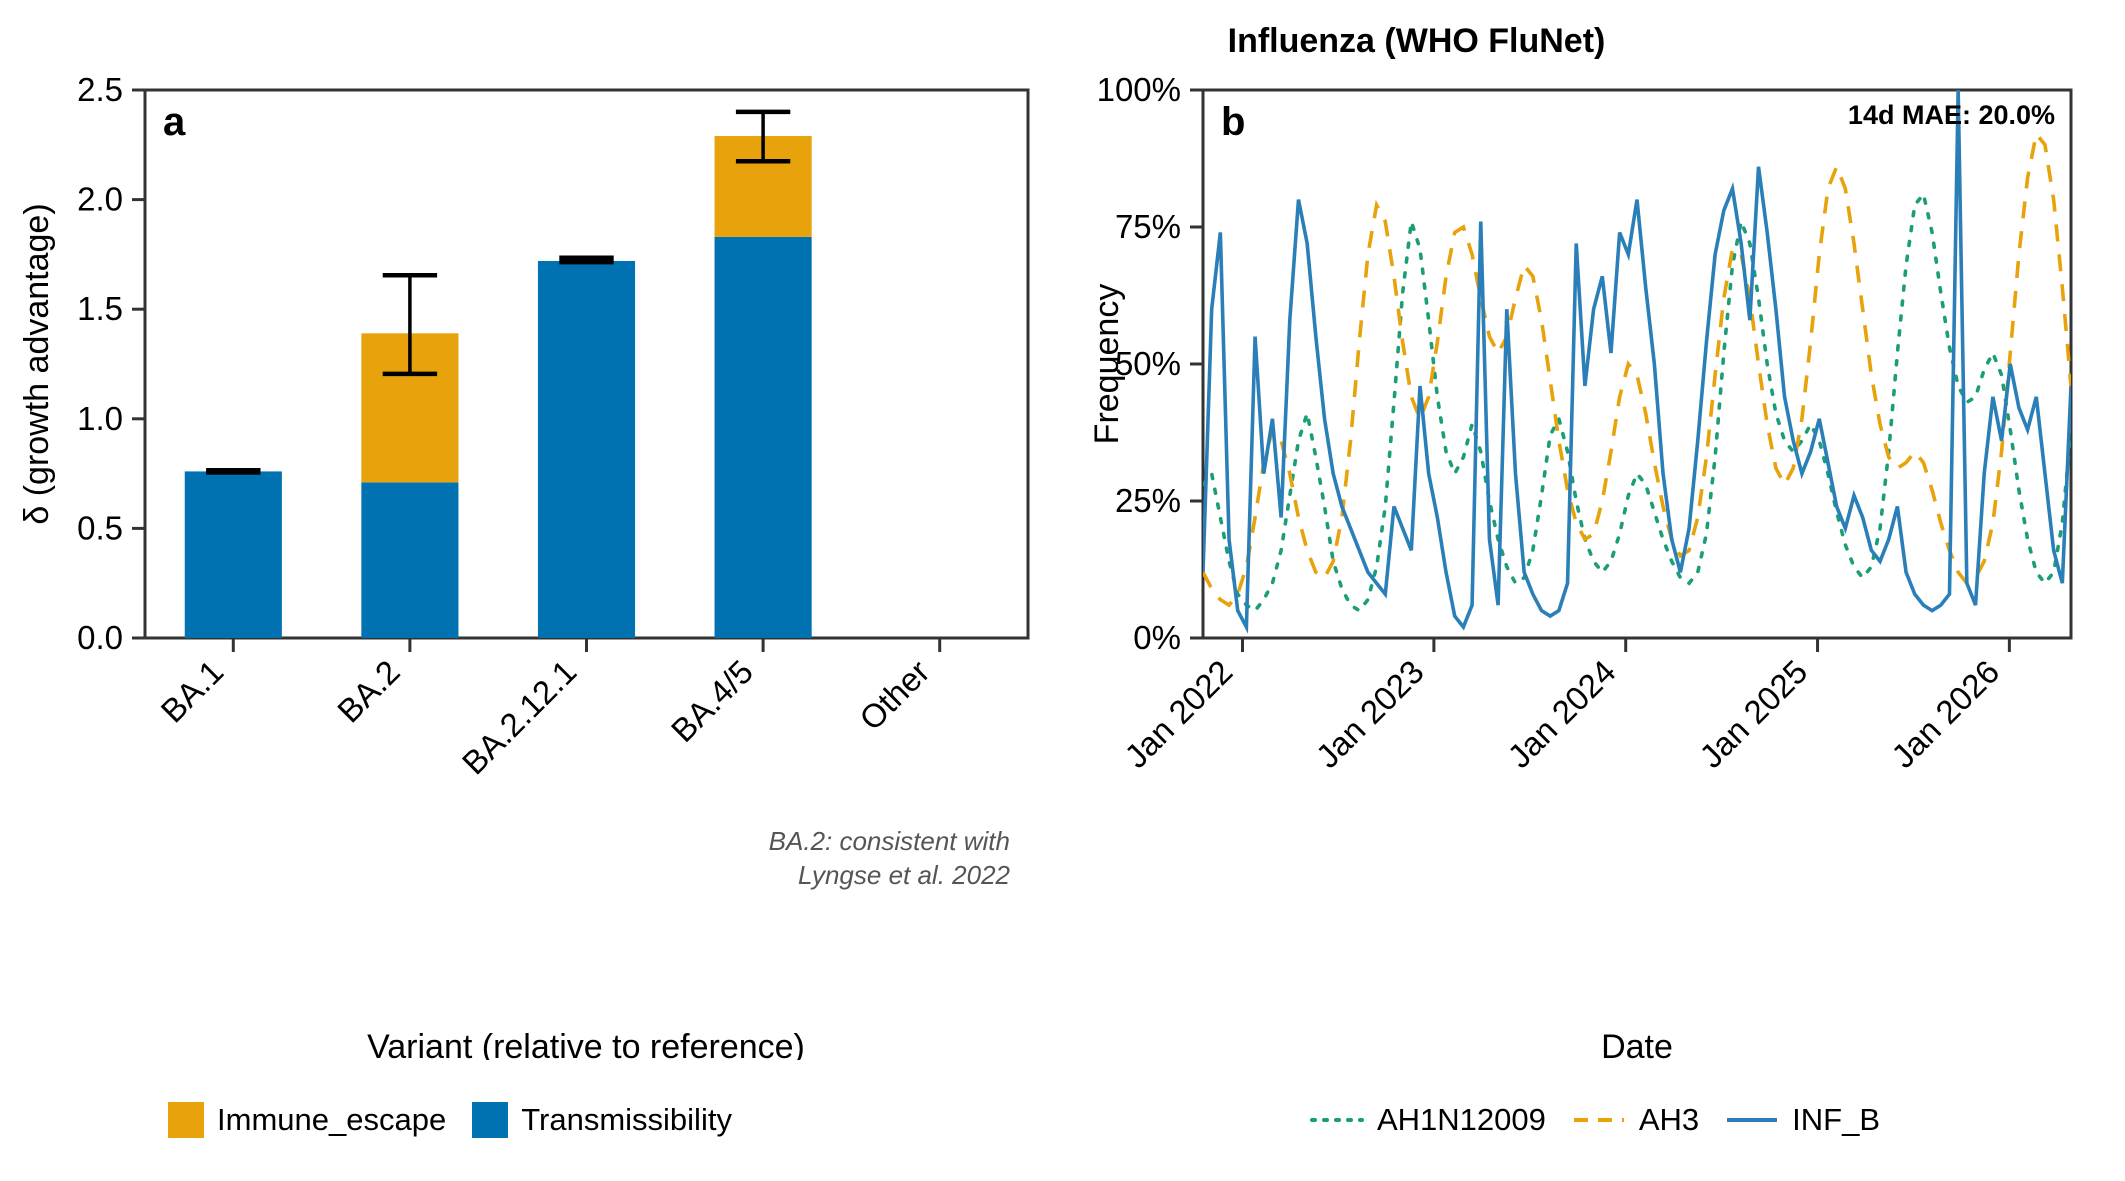 This screenshot has height=1181, width=2125. I want to click on y-tick-label: 1.0, so click(100, 418).